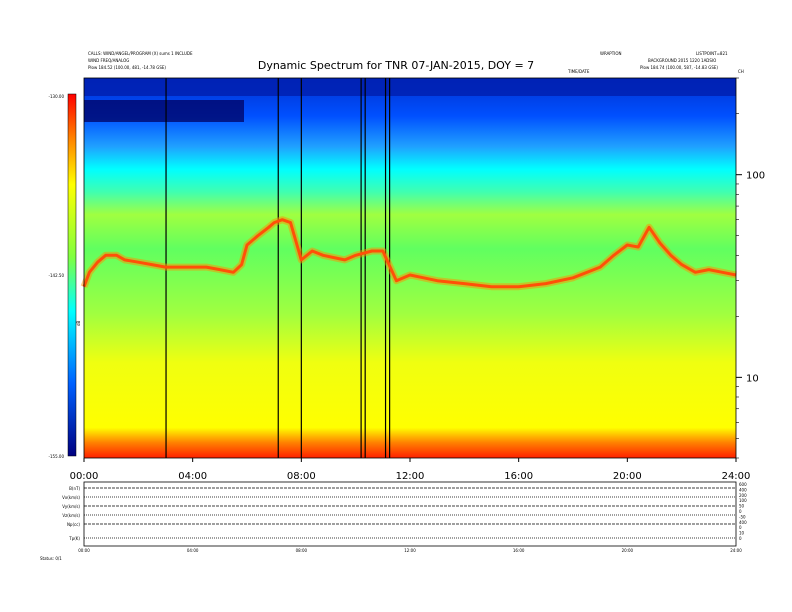 The height and width of the screenshot is (612, 792). What do you see at coordinates (302, 550) in the screenshot?
I see `lower-x-tick-label-2: 08:00` at bounding box center [302, 550].